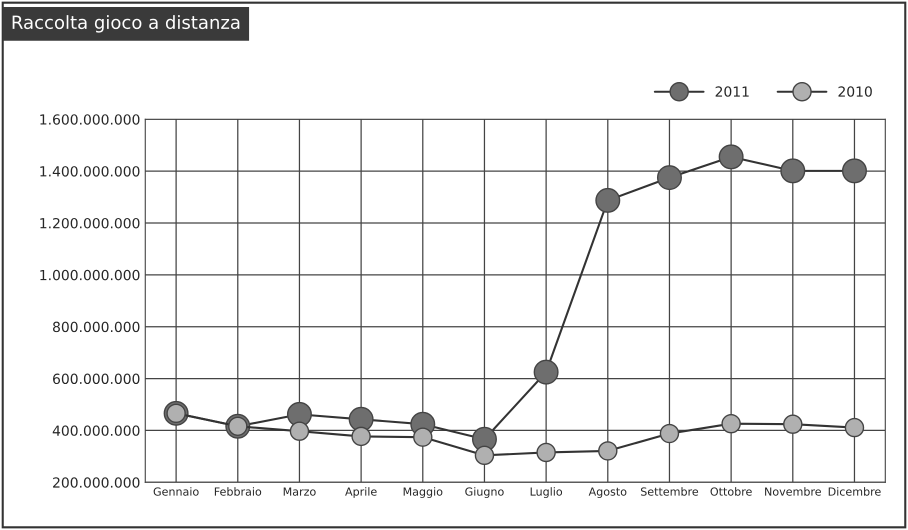 This screenshot has width=908, height=530. What do you see at coordinates (669, 491) in the screenshot?
I see `x-tick-label: Settembre` at bounding box center [669, 491].